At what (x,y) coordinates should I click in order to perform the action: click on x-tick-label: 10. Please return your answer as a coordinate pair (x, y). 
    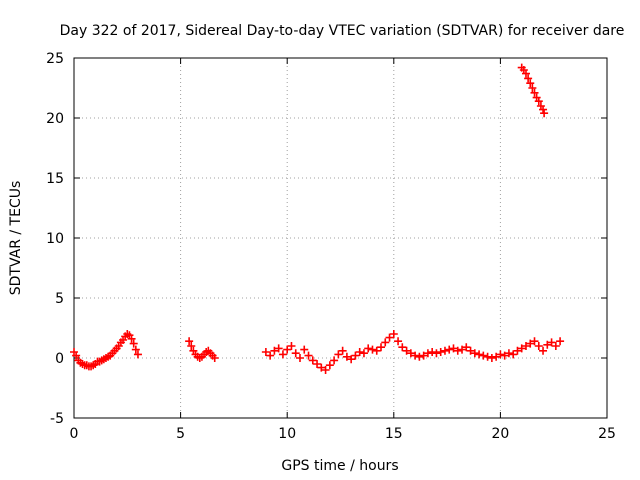
    Looking at the image, I should click on (287, 434).